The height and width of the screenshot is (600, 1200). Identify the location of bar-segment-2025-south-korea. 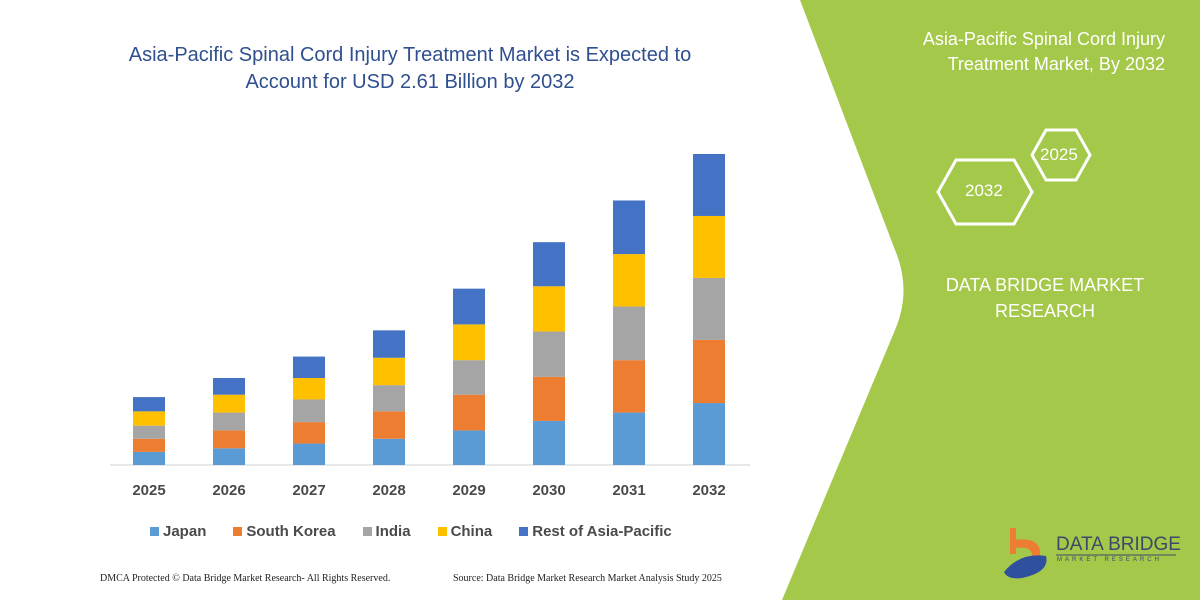
(149, 445).